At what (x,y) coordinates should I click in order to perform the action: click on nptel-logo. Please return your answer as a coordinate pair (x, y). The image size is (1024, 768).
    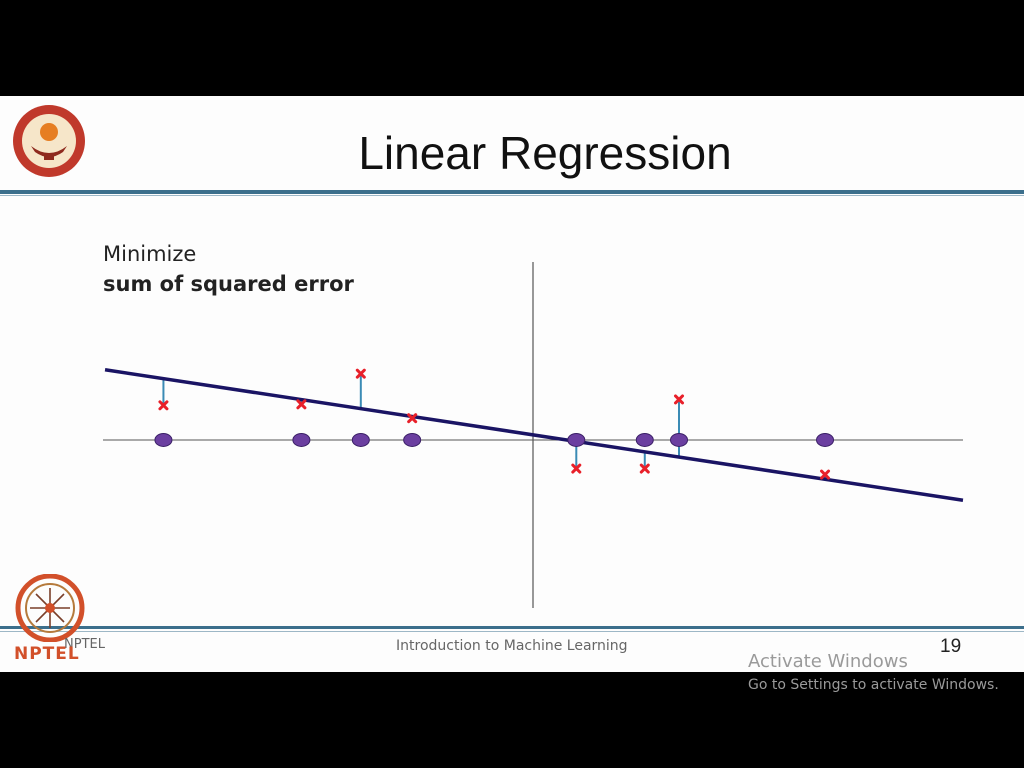
    Looking at the image, I should click on (50, 608).